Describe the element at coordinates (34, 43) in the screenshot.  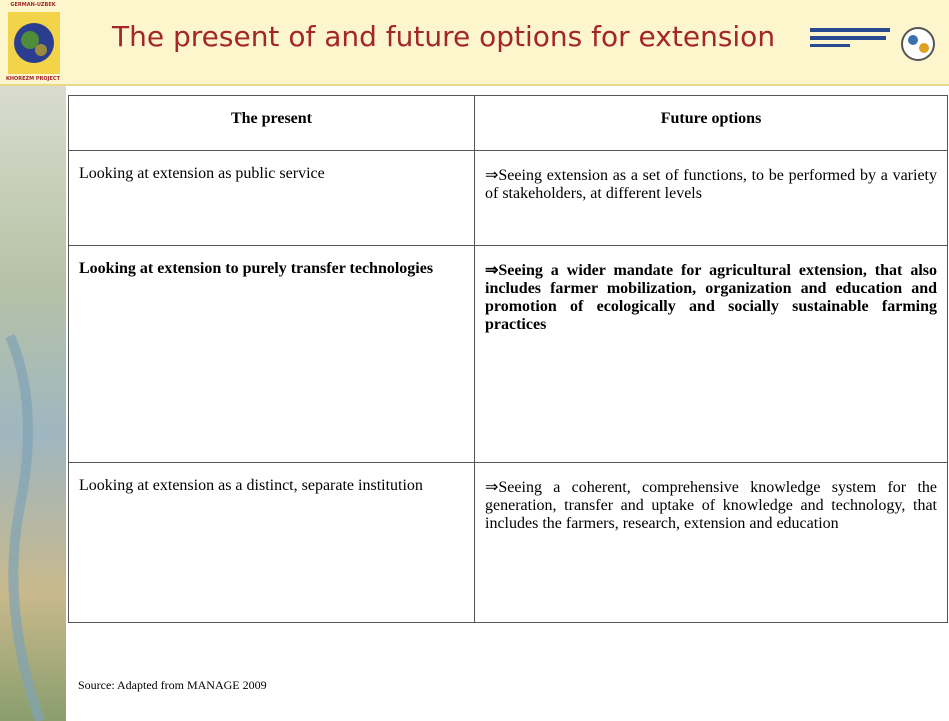
I see `project-logo` at that location.